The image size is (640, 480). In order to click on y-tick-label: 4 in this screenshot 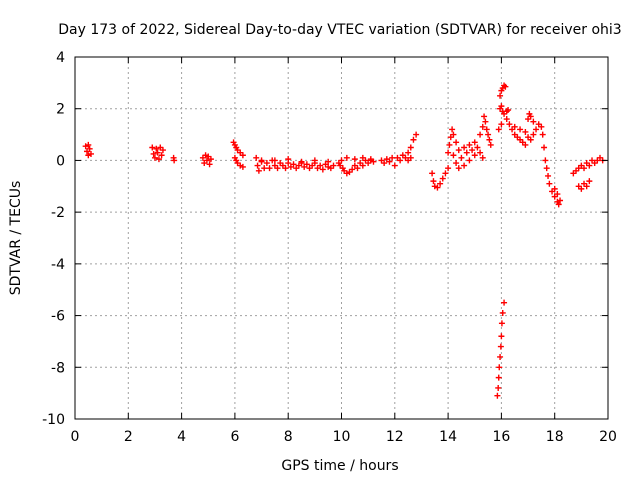, I will do `click(60, 58)`.